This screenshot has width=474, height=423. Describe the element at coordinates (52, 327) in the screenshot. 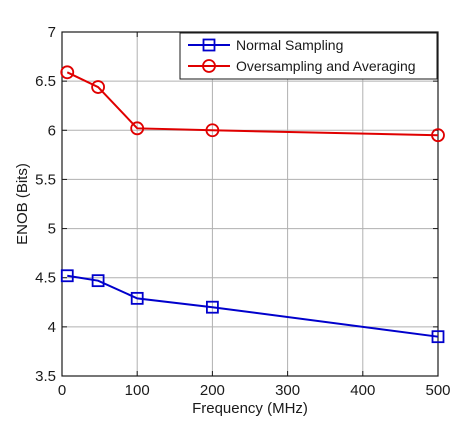

I see `y-tick-label: 4` at that location.